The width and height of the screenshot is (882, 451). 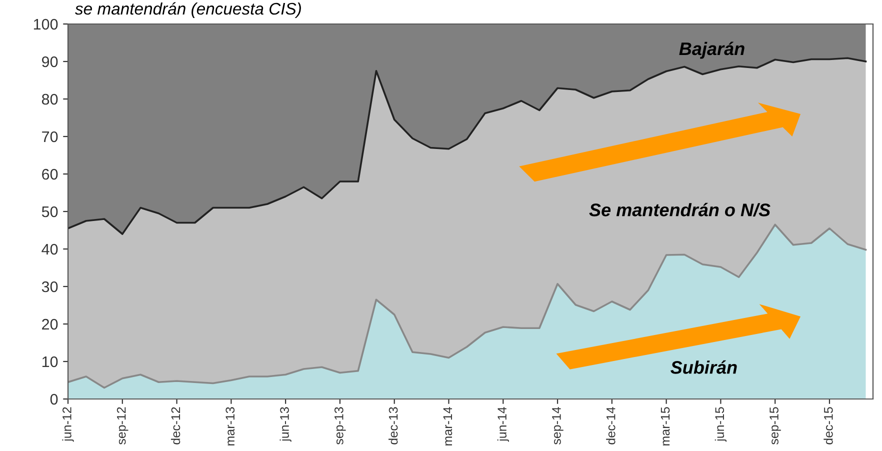 What do you see at coordinates (679, 209) in the screenshot?
I see `series-label: Se mantendrán o N/S` at bounding box center [679, 209].